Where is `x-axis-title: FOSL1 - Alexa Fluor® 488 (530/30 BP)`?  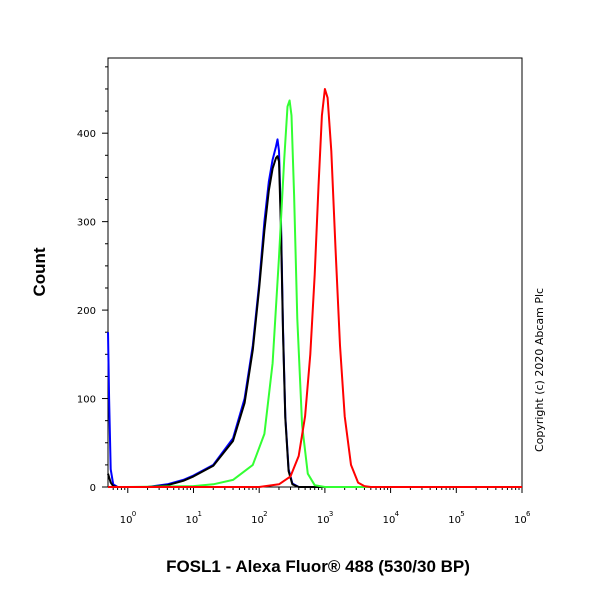
x-axis-title: FOSL1 - Alexa Fluor® 488 (530/30 BP) is located at coordinates (318, 566).